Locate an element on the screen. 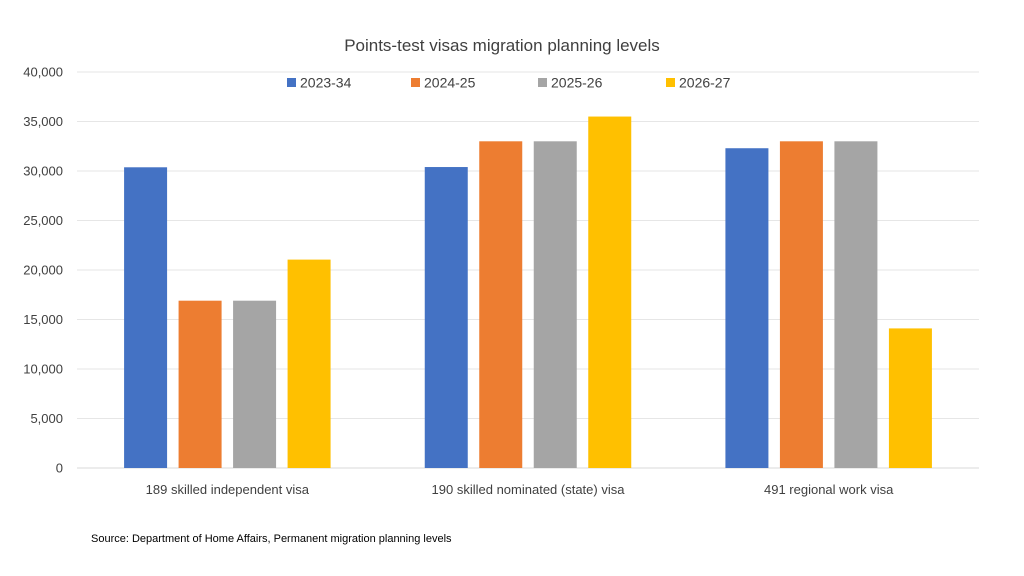  y-tick-label: 20,000 is located at coordinates (43, 270).